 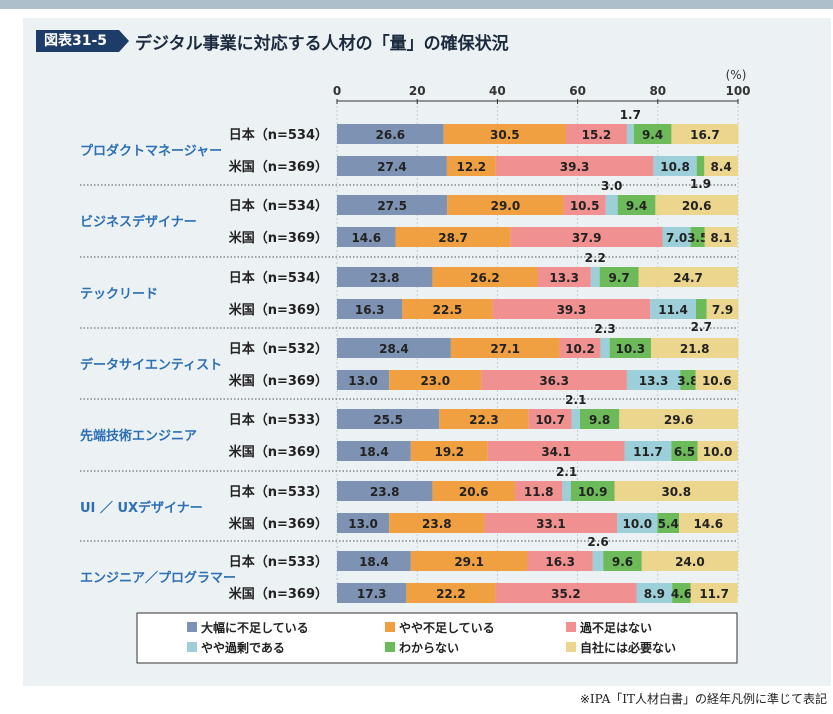 I want to click on data-label: 22.5, so click(x=448, y=310).